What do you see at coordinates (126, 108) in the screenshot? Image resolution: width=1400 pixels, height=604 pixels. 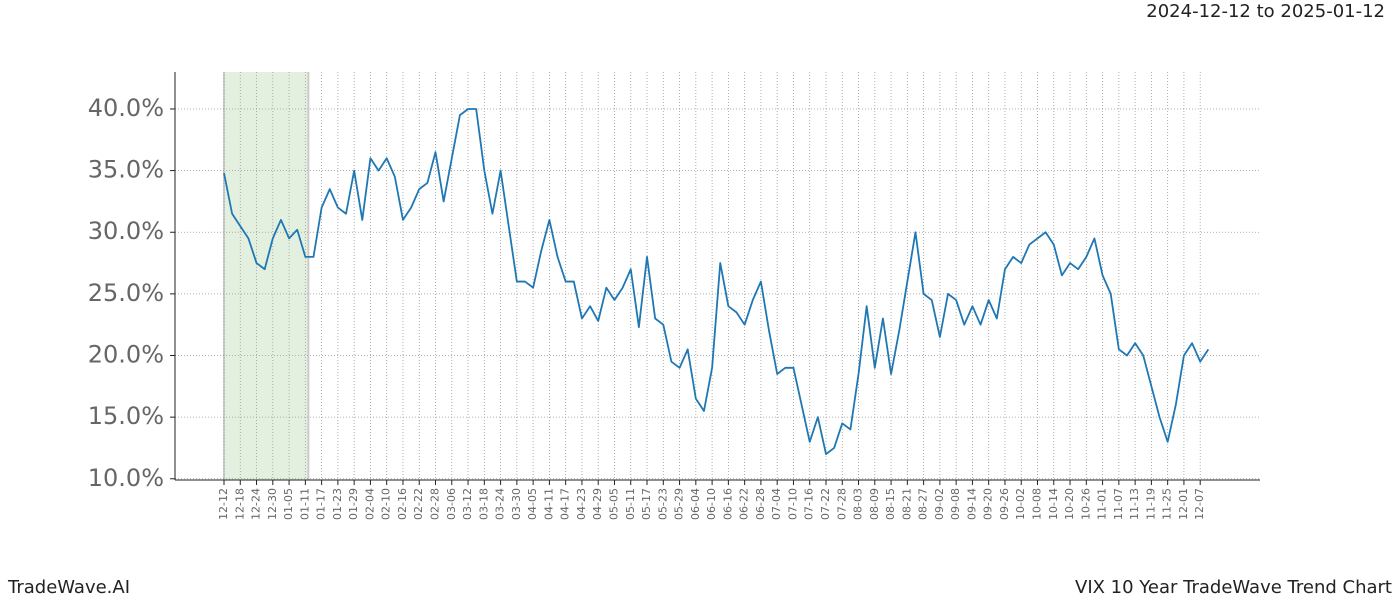 I see `y-tick-label: 40.0%` at bounding box center [126, 108].